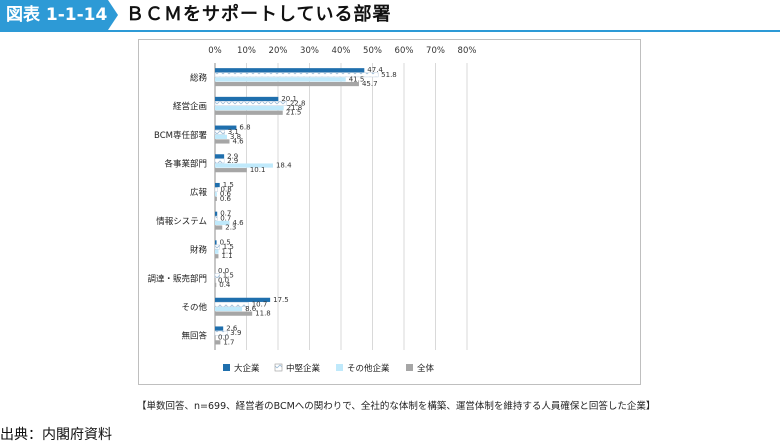 The width and height of the screenshot is (780, 444). Describe the element at coordinates (298, 103) in the screenshot. I see `data-label: 22.8` at that location.